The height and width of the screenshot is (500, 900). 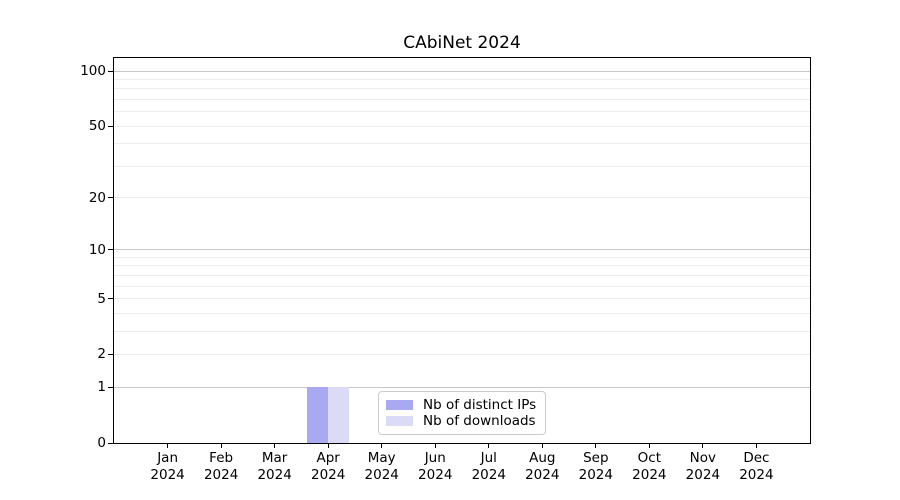 What do you see at coordinates (221, 458) in the screenshot?
I see `x-tick-label-line: Feb` at bounding box center [221, 458].